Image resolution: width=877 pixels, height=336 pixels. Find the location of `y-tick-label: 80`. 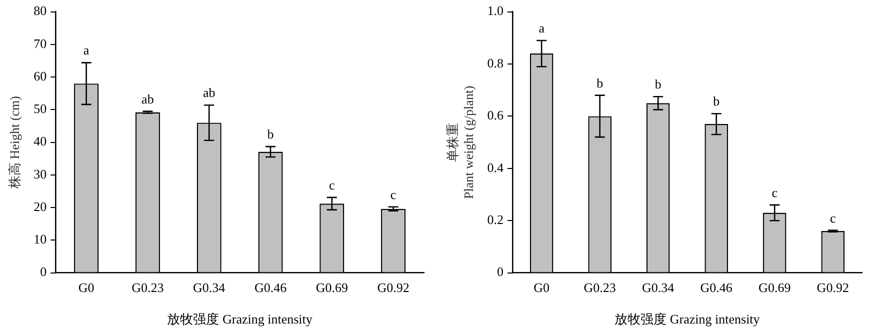

y-tick-label: 80 is located at coordinates (40, 10).